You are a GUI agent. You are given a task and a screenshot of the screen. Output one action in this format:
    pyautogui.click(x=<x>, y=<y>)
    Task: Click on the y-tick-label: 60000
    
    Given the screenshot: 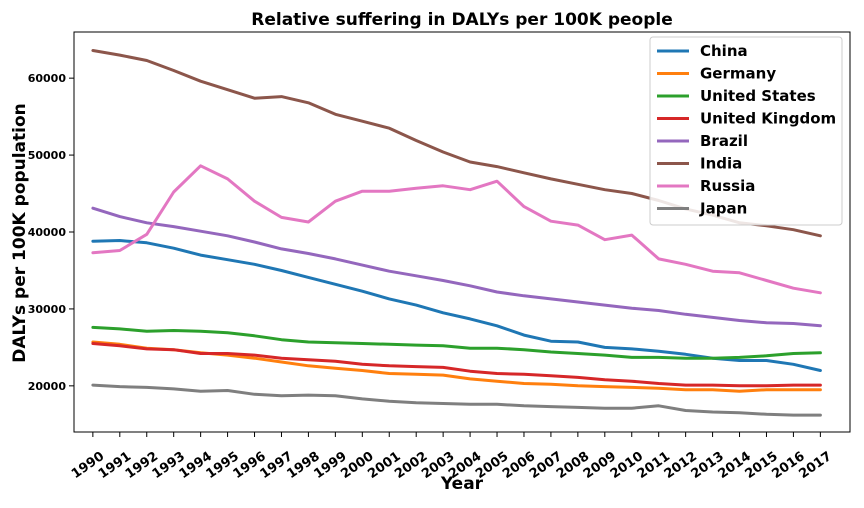 What is the action you would take?
    pyautogui.click(x=47, y=78)
    